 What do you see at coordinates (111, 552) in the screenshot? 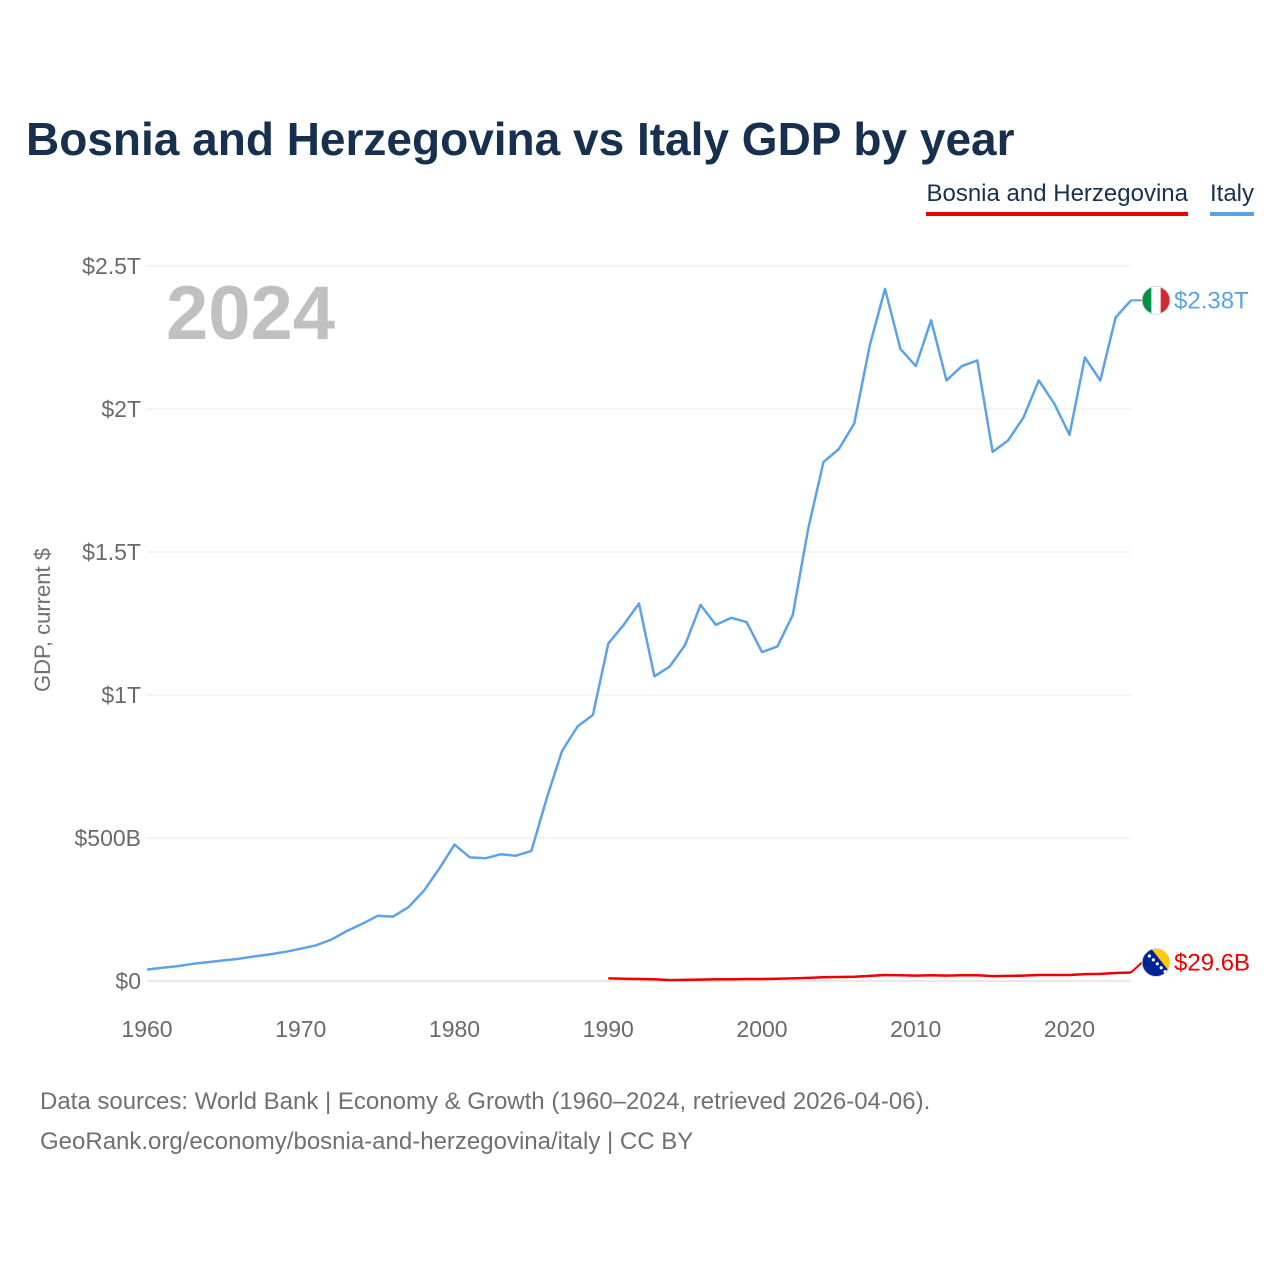
I see `y-tick-label: $1.5T` at bounding box center [111, 552].